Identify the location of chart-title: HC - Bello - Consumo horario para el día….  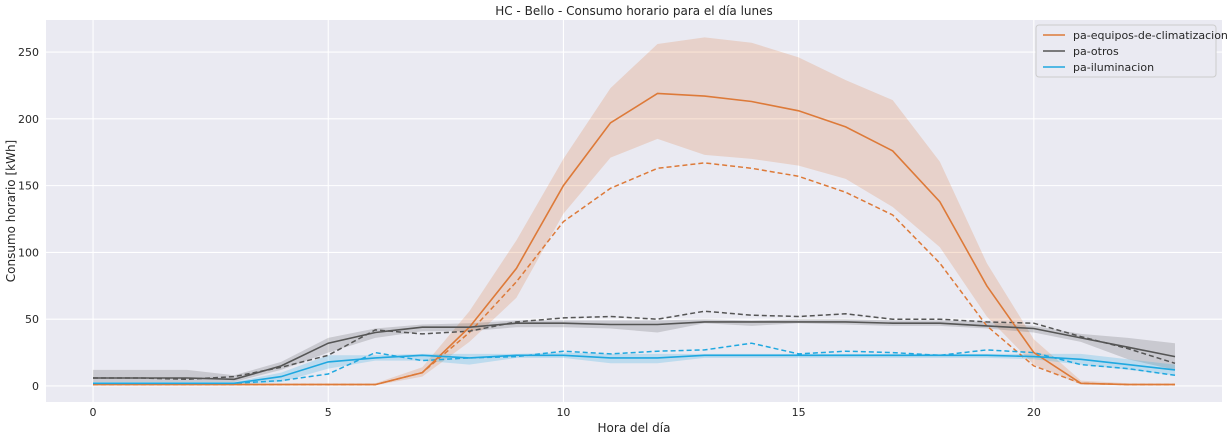
(634, 11).